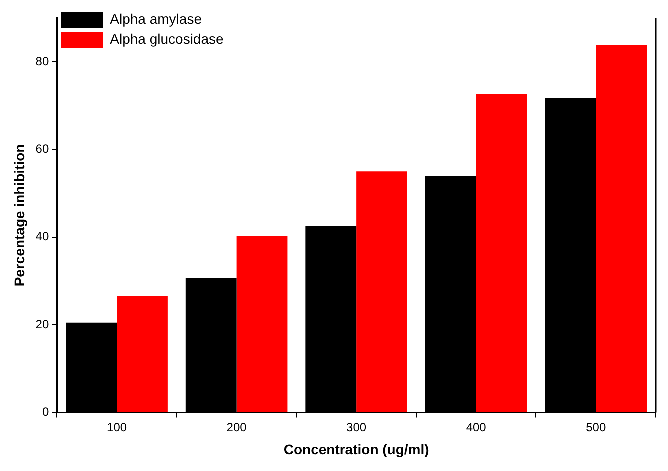 The image size is (668, 471). I want to click on y-tick-label: 80, so click(43, 61).